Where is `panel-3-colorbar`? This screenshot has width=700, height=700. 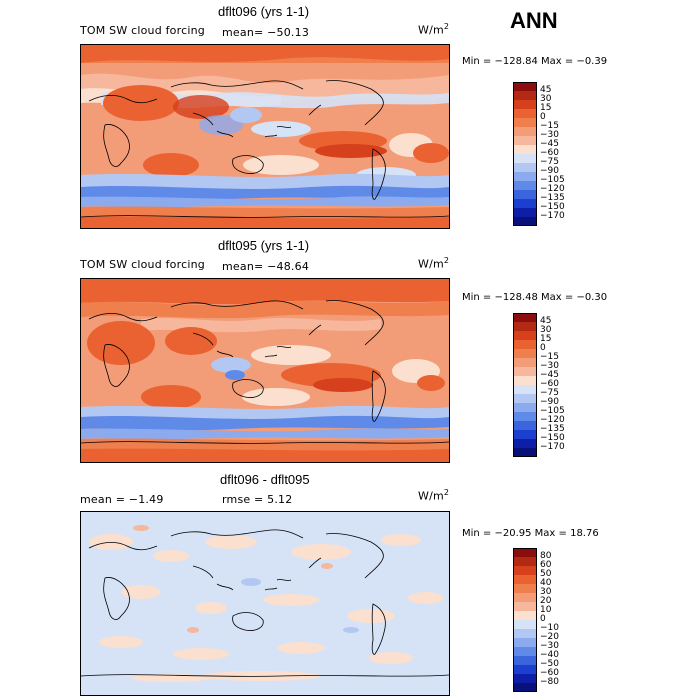
panel-3-colorbar is located at coordinates (525, 620).